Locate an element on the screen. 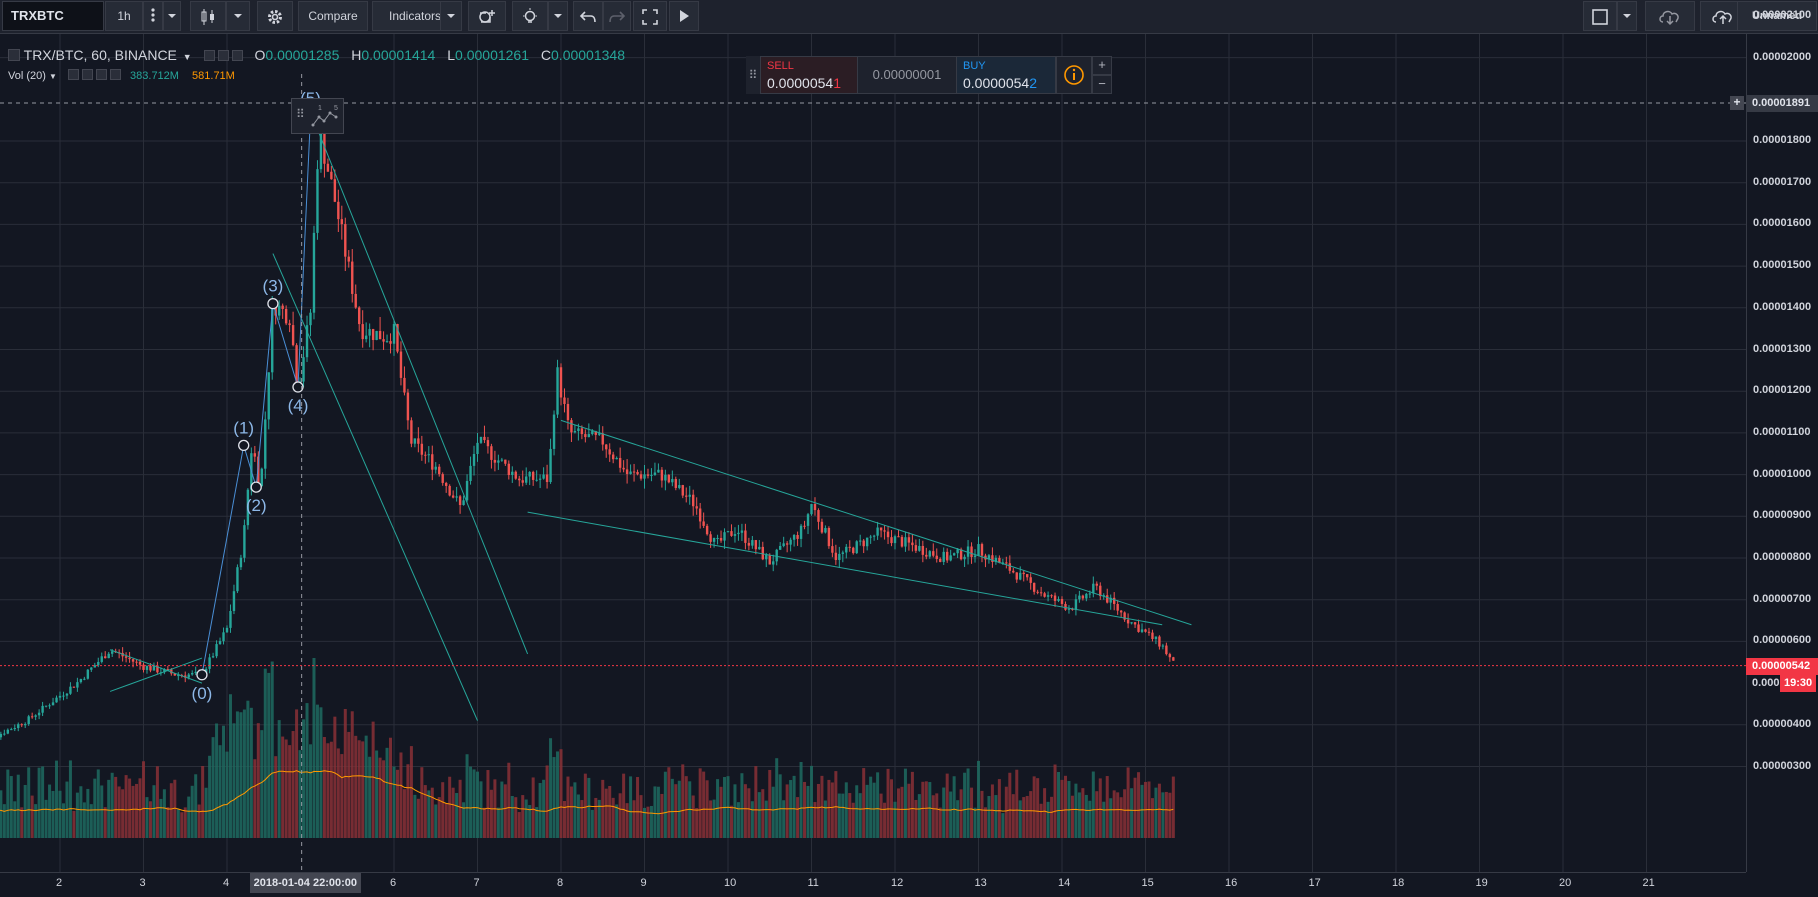 The height and width of the screenshot is (897, 1818). close-label: C is located at coordinates (546, 55).